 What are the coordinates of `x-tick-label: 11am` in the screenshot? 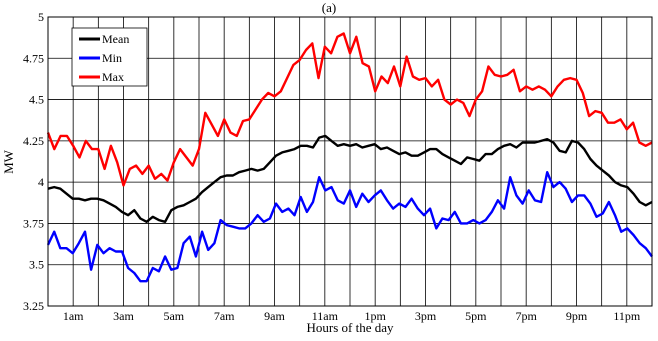 It's located at (325, 316).